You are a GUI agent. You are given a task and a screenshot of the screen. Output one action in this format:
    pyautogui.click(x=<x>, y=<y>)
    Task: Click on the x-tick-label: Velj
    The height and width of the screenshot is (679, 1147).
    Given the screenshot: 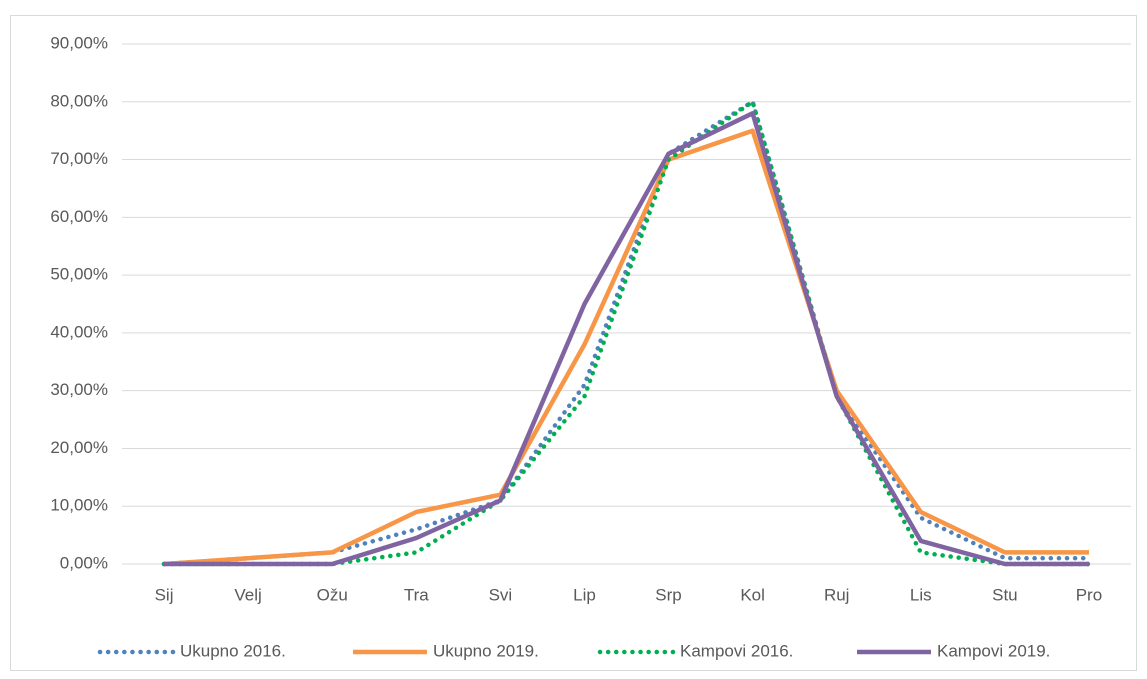 What is the action you would take?
    pyautogui.click(x=247, y=594)
    